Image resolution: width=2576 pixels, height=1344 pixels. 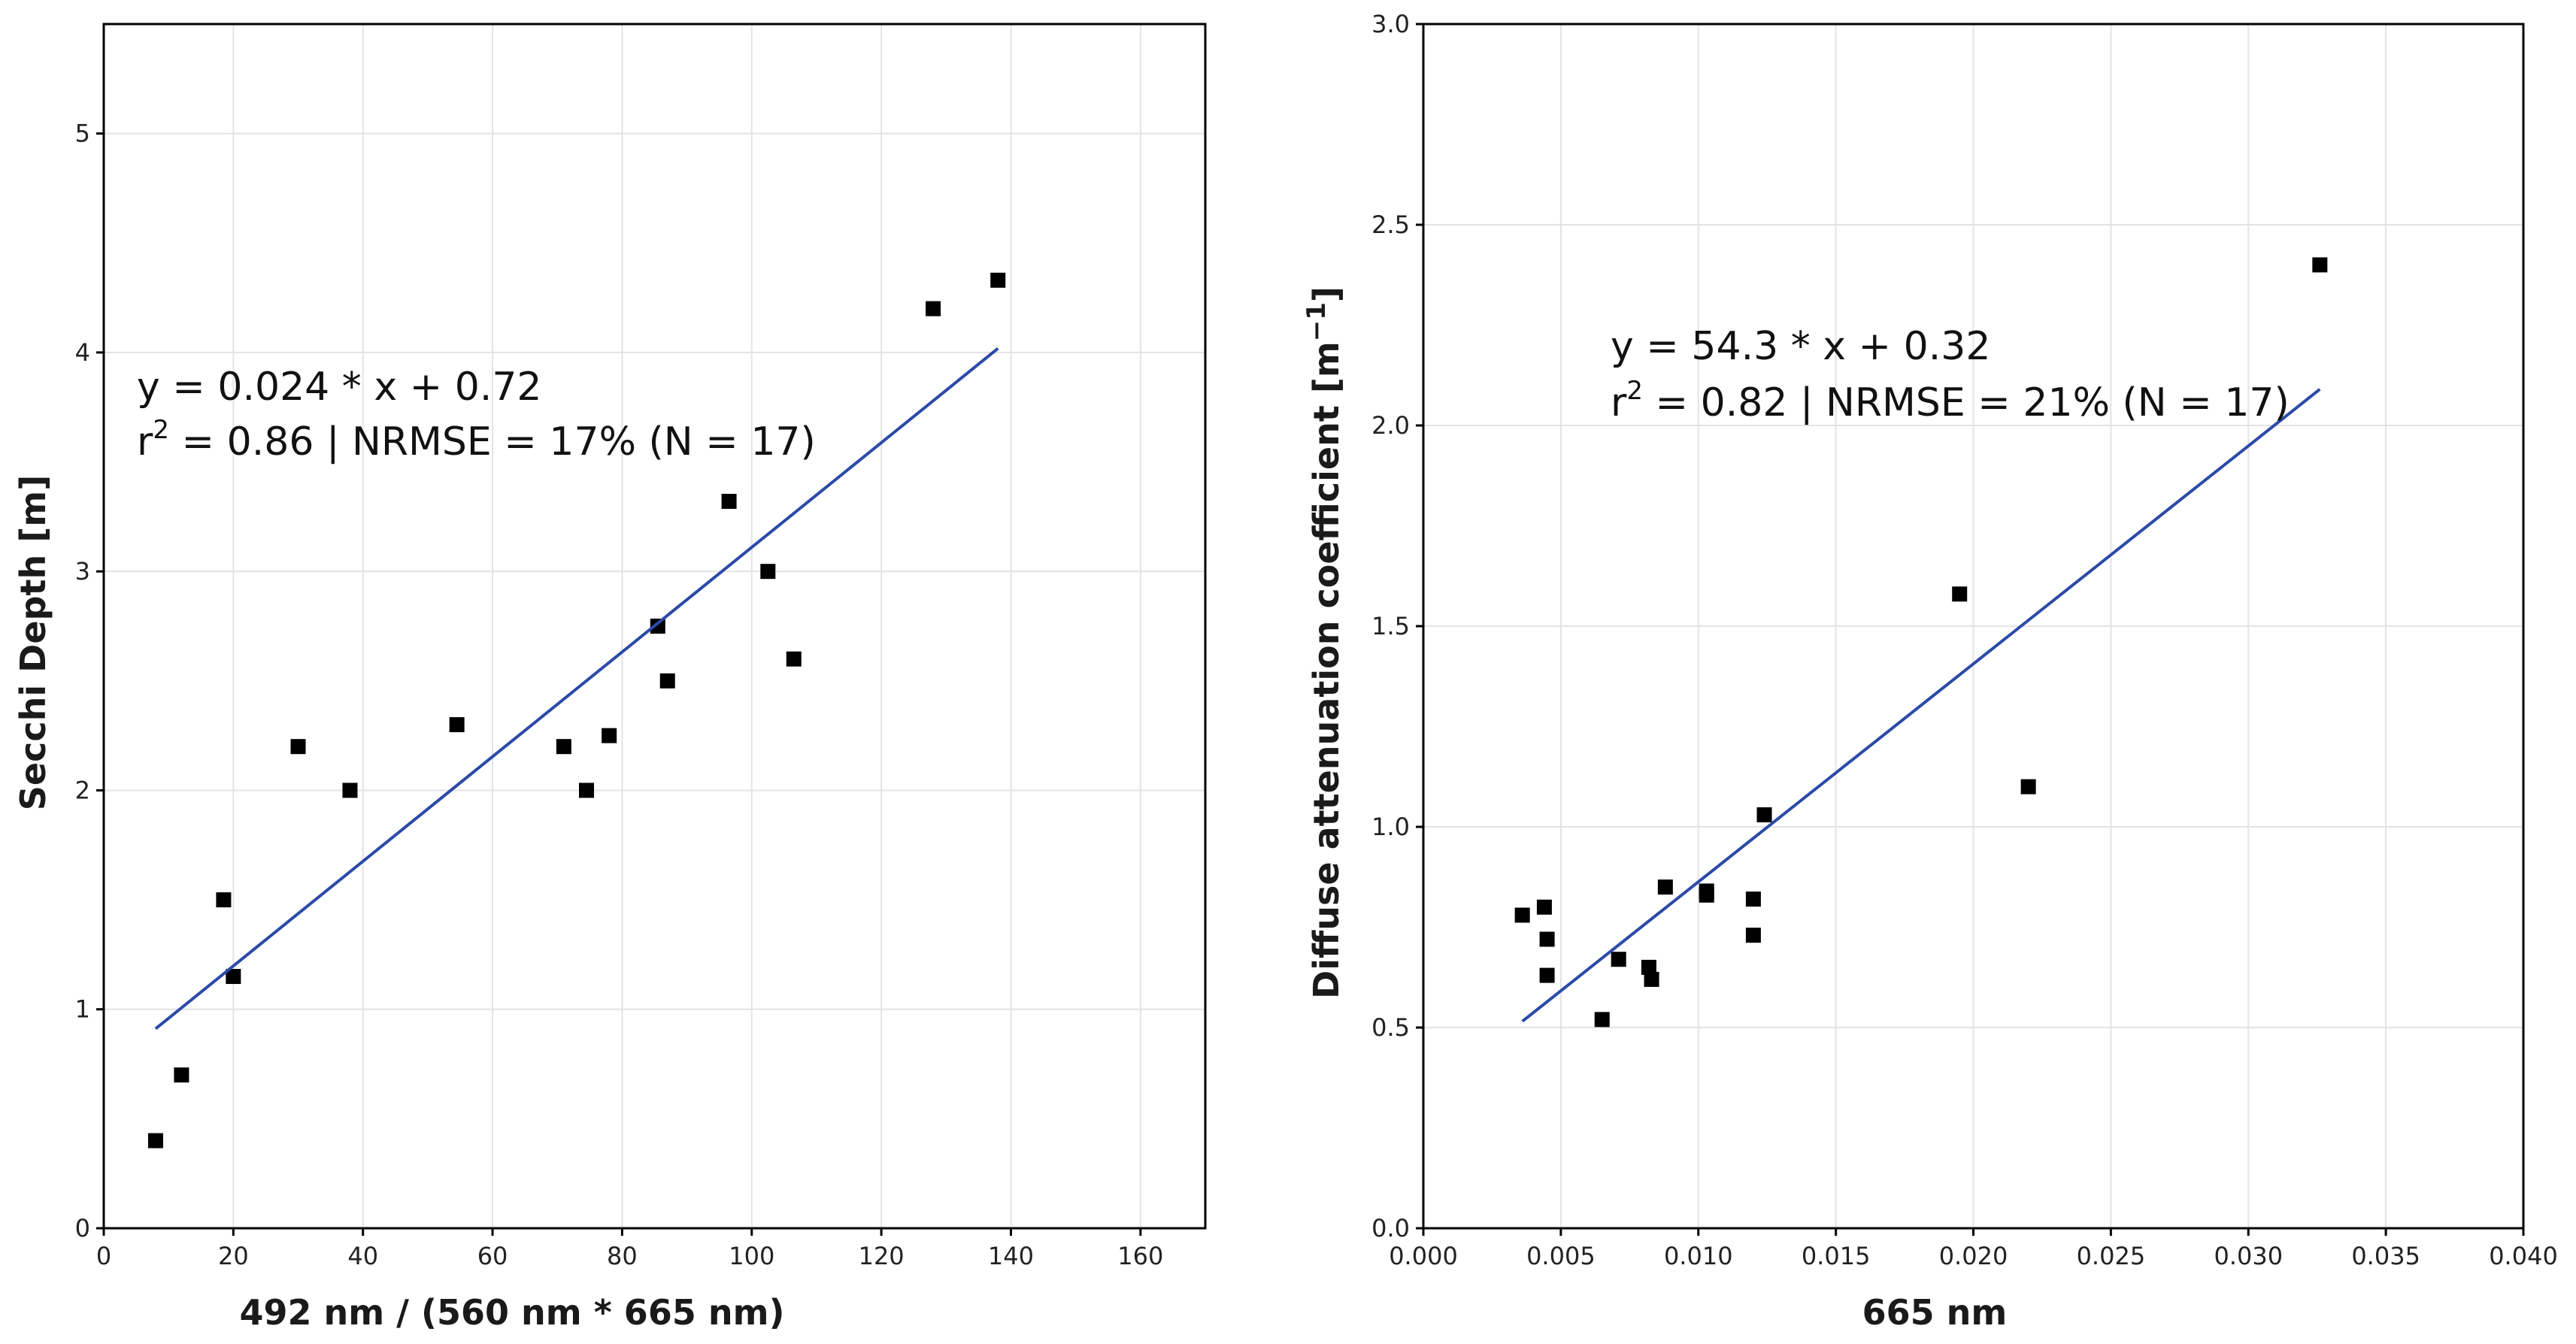 What do you see at coordinates (1836, 1256) in the screenshot?
I see `attenuation-x-tick-label: 0.015` at bounding box center [1836, 1256].